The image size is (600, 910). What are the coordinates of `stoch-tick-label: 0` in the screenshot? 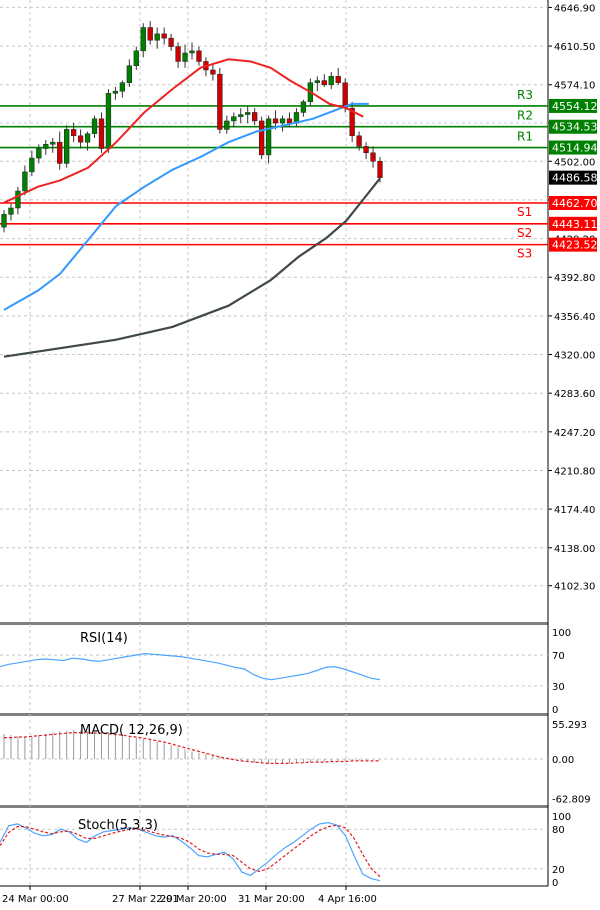 It's located at (555, 883).